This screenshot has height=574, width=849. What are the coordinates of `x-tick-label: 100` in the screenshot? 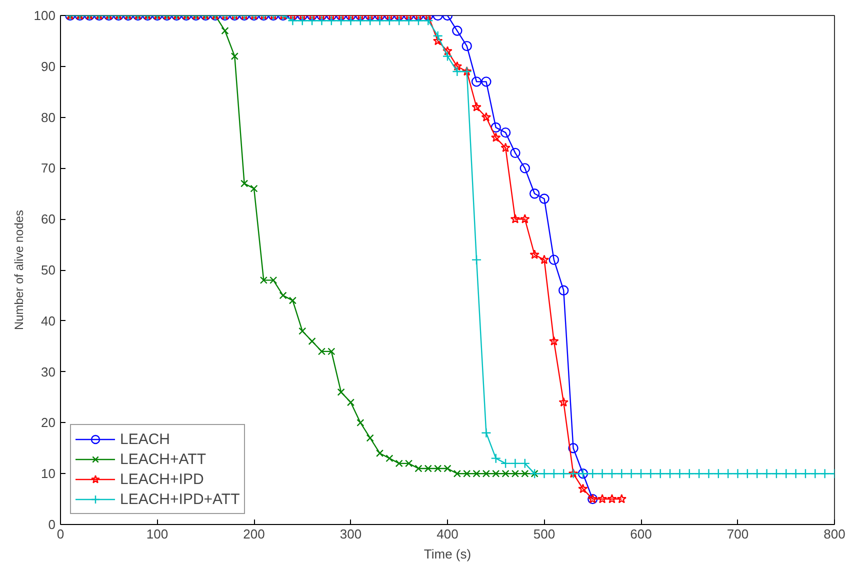 It's located at (157, 534).